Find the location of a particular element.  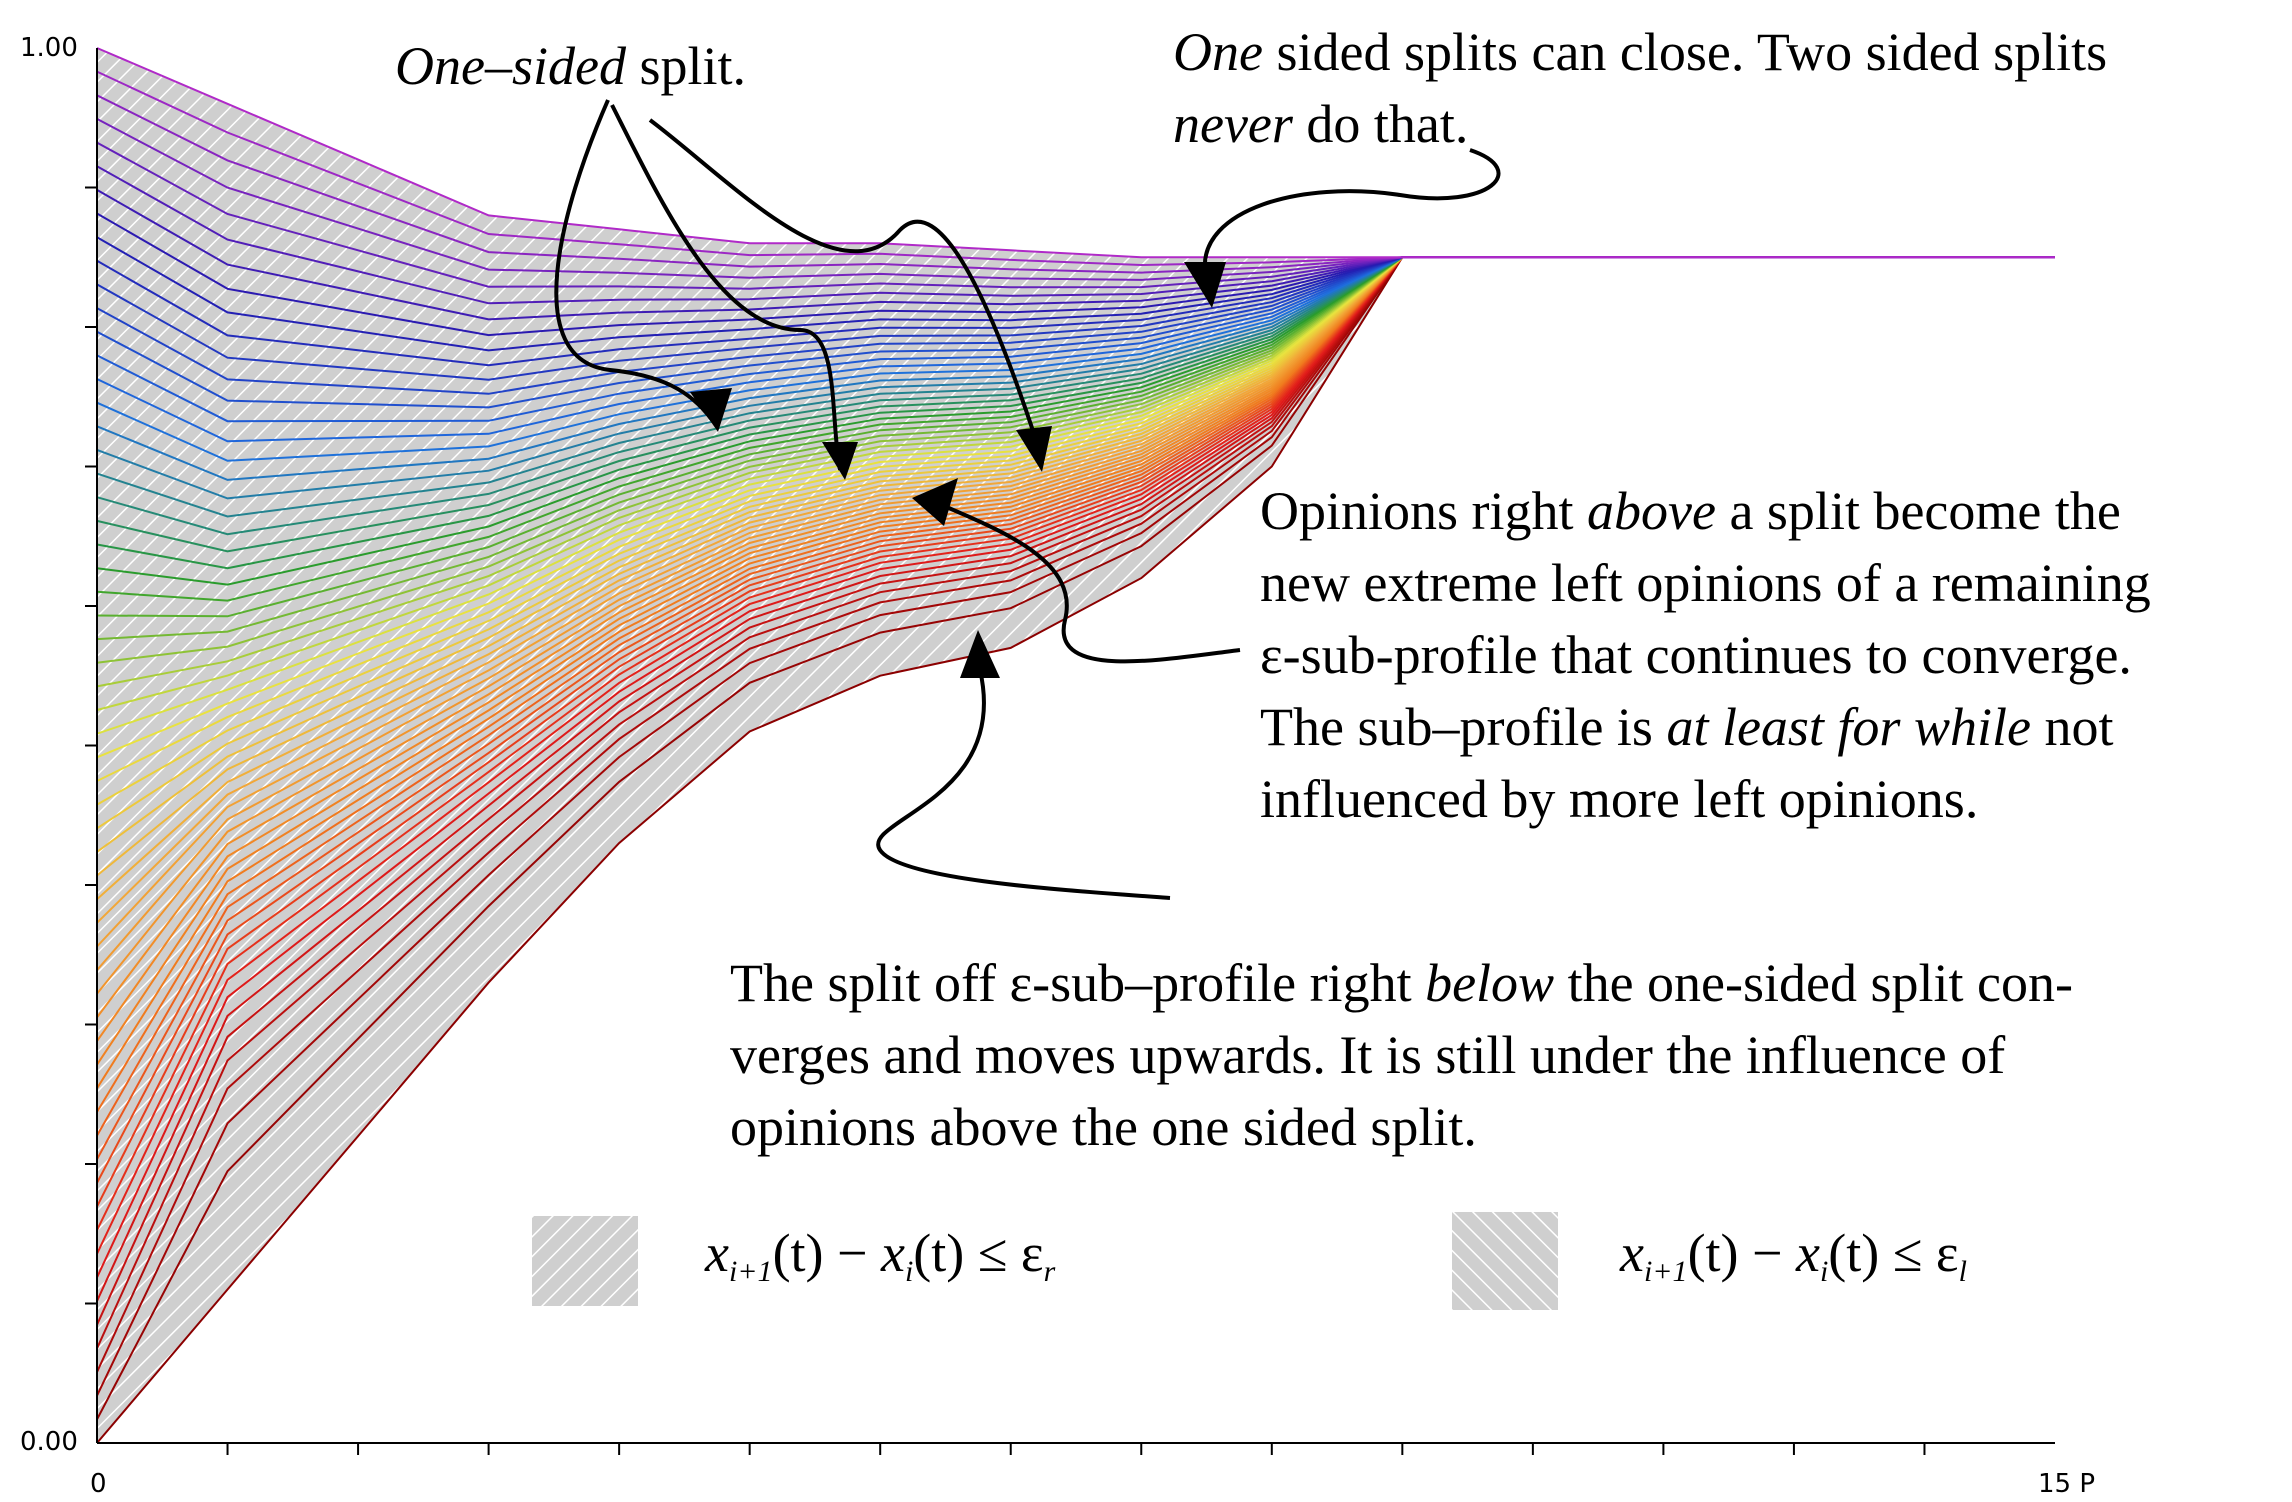

split-off-l1-post: the one-sided split con- is located at coordinates (1813, 983).